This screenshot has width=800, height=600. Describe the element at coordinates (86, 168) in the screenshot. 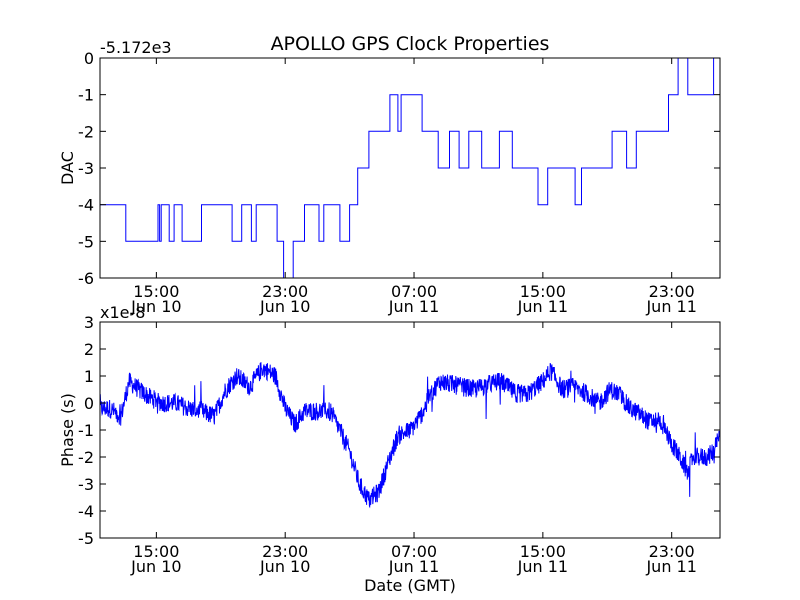

I see `dac-y-tick-label: -3` at that location.